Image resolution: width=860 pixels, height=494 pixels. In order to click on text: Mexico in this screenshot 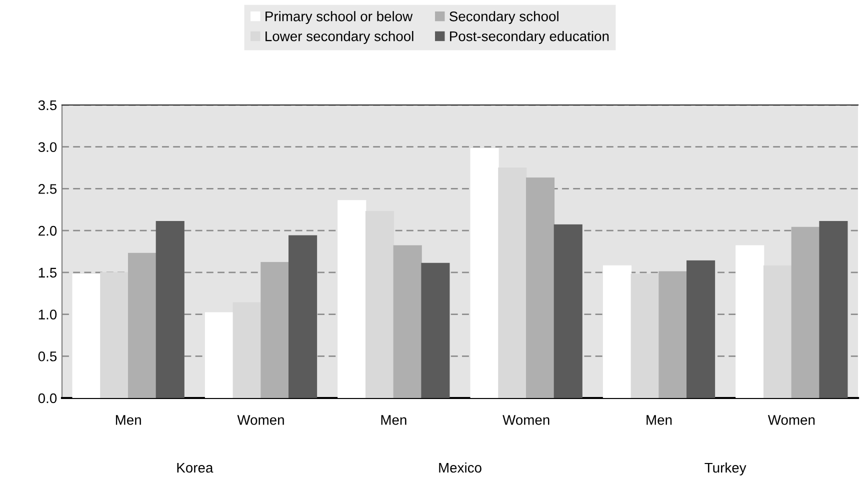, I will do `click(460, 467)`.